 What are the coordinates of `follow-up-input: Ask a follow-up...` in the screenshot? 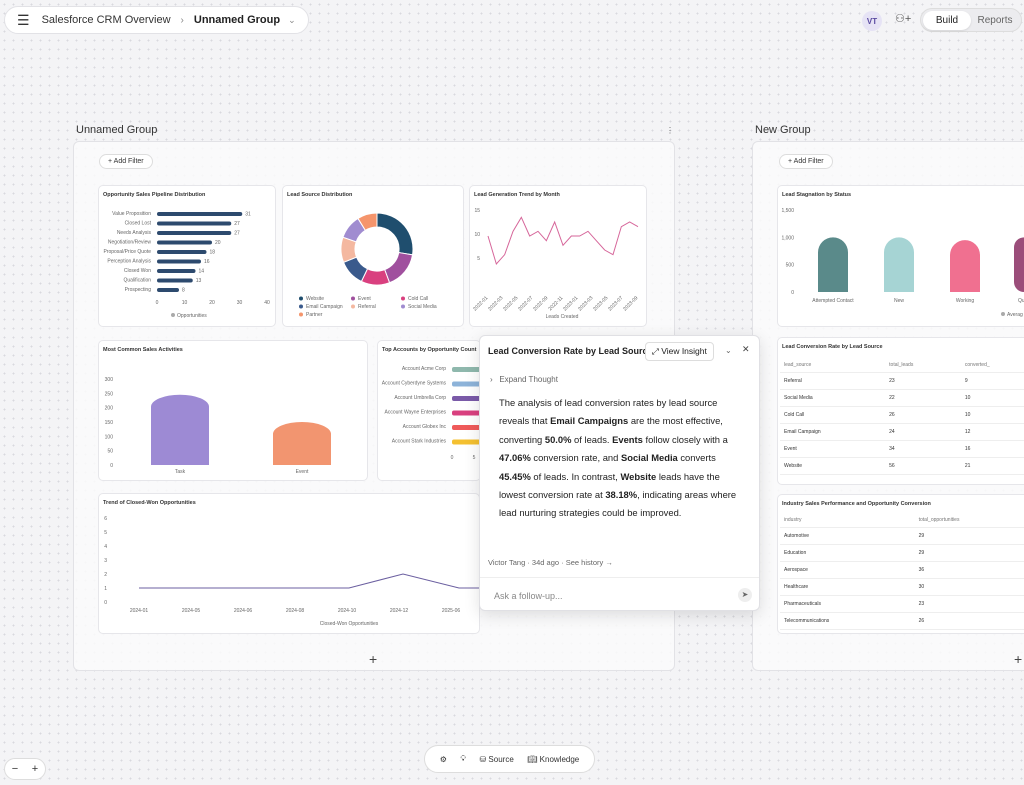 It's located at (528, 596).